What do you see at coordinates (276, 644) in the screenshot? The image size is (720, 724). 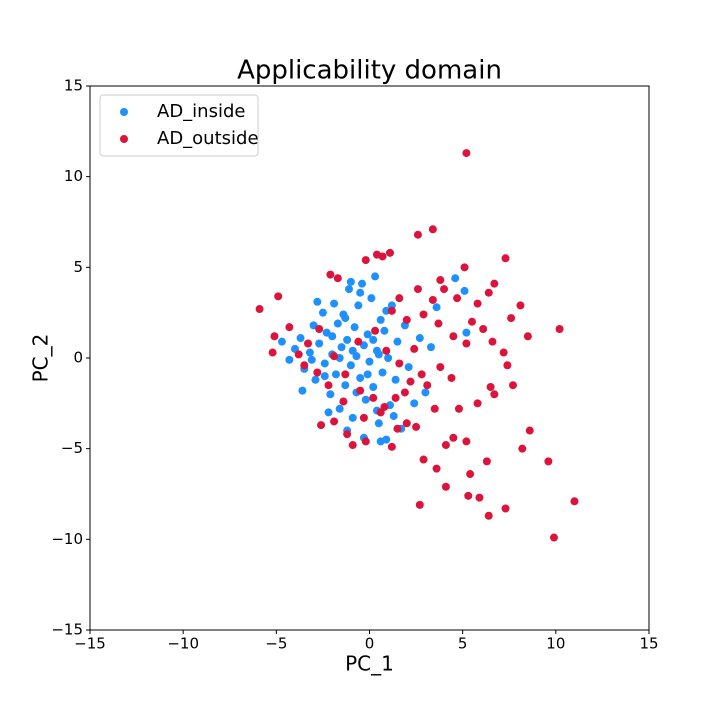 I see `x-tick-label: −5` at bounding box center [276, 644].